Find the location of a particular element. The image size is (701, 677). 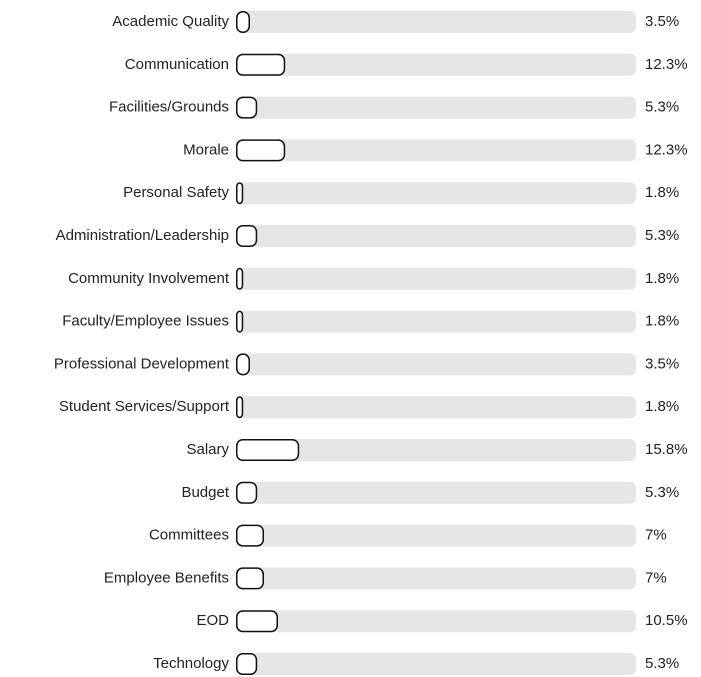

category-label: EOD is located at coordinates (212, 620).